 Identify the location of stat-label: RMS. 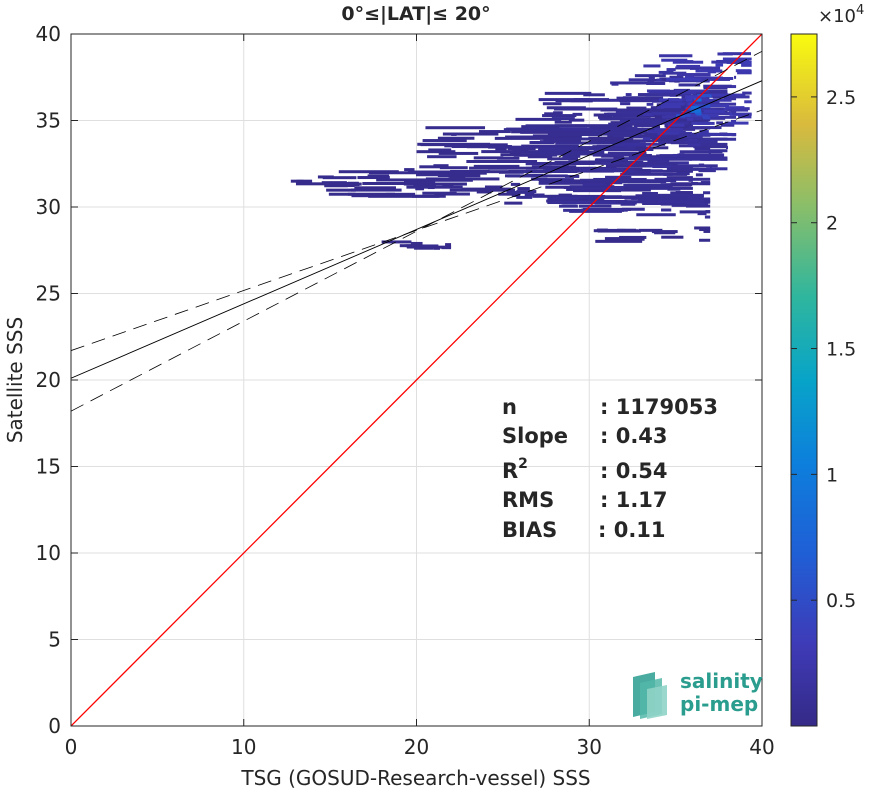
(528, 500).